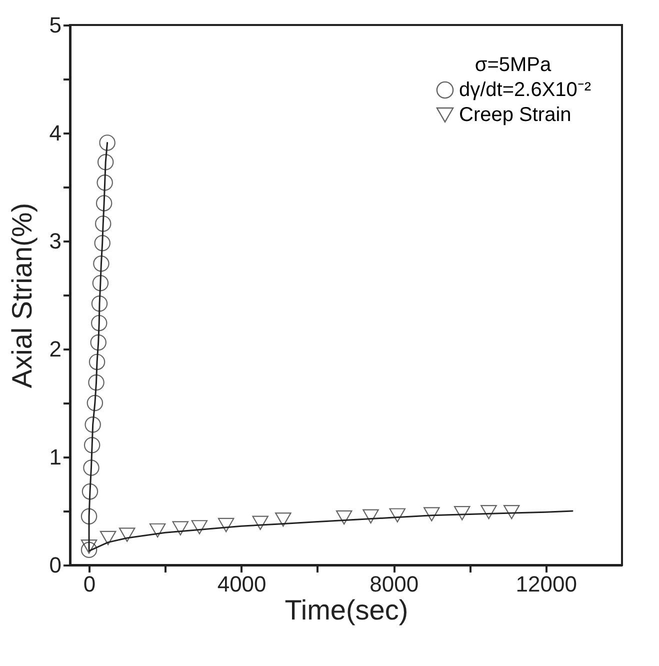 The width and height of the screenshot is (659, 666). What do you see at coordinates (55, 241) in the screenshot?
I see `y-tick-label: 3` at bounding box center [55, 241].